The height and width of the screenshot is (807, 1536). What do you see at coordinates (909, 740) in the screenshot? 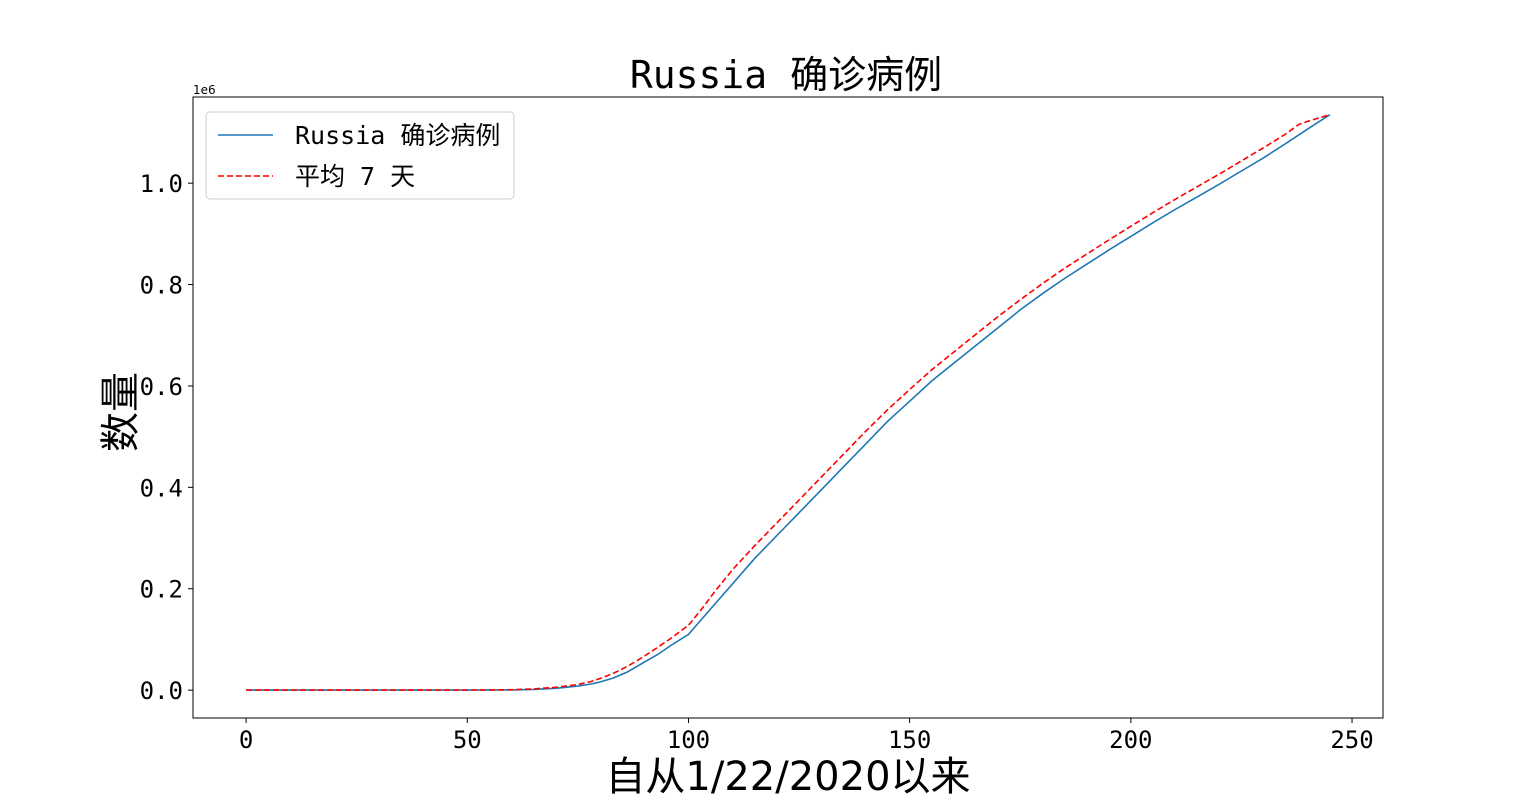
I see `x-tick-label: 150` at bounding box center [909, 740].